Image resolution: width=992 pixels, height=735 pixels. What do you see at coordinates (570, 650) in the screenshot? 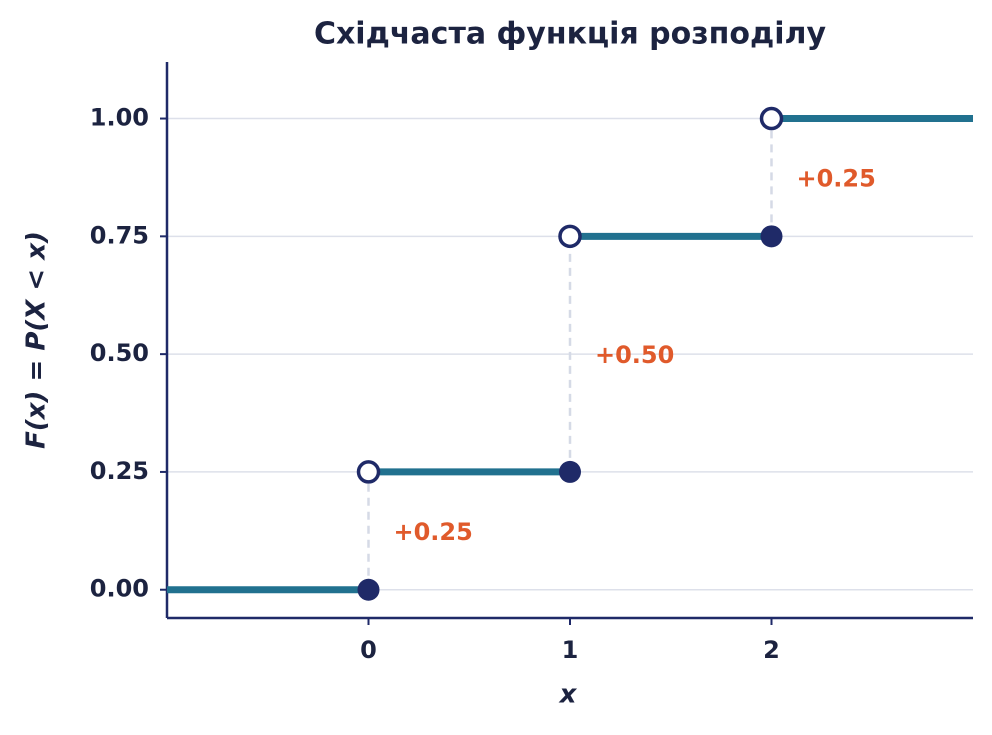
I see `x-tick-label: 1` at bounding box center [570, 650].